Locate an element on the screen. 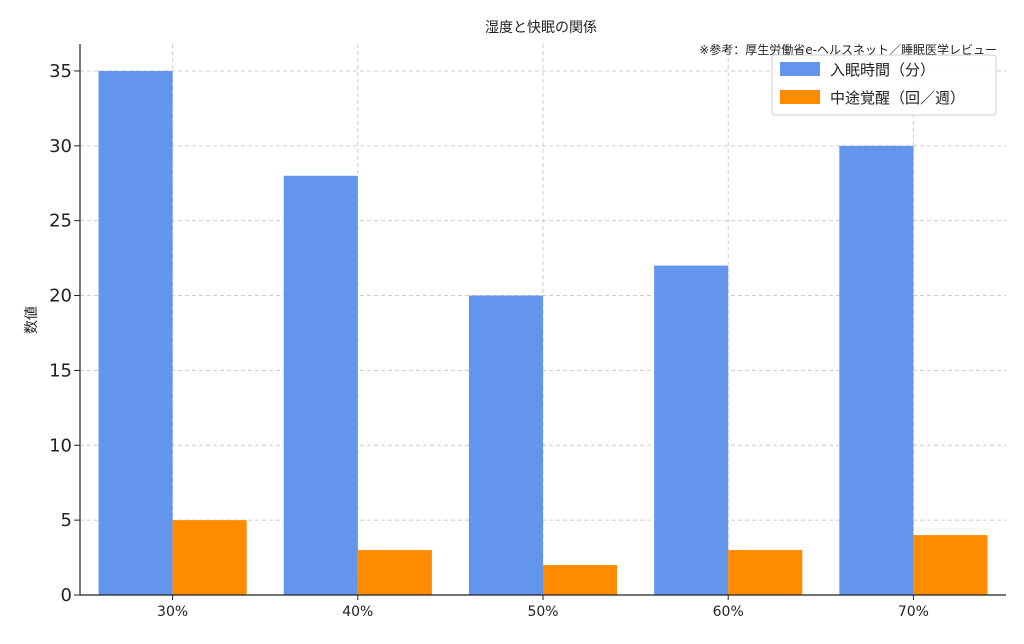  source-note: ※参考：厚生労働省e-ヘルスネット／睡眠医学レビュー is located at coordinates (848, 49).